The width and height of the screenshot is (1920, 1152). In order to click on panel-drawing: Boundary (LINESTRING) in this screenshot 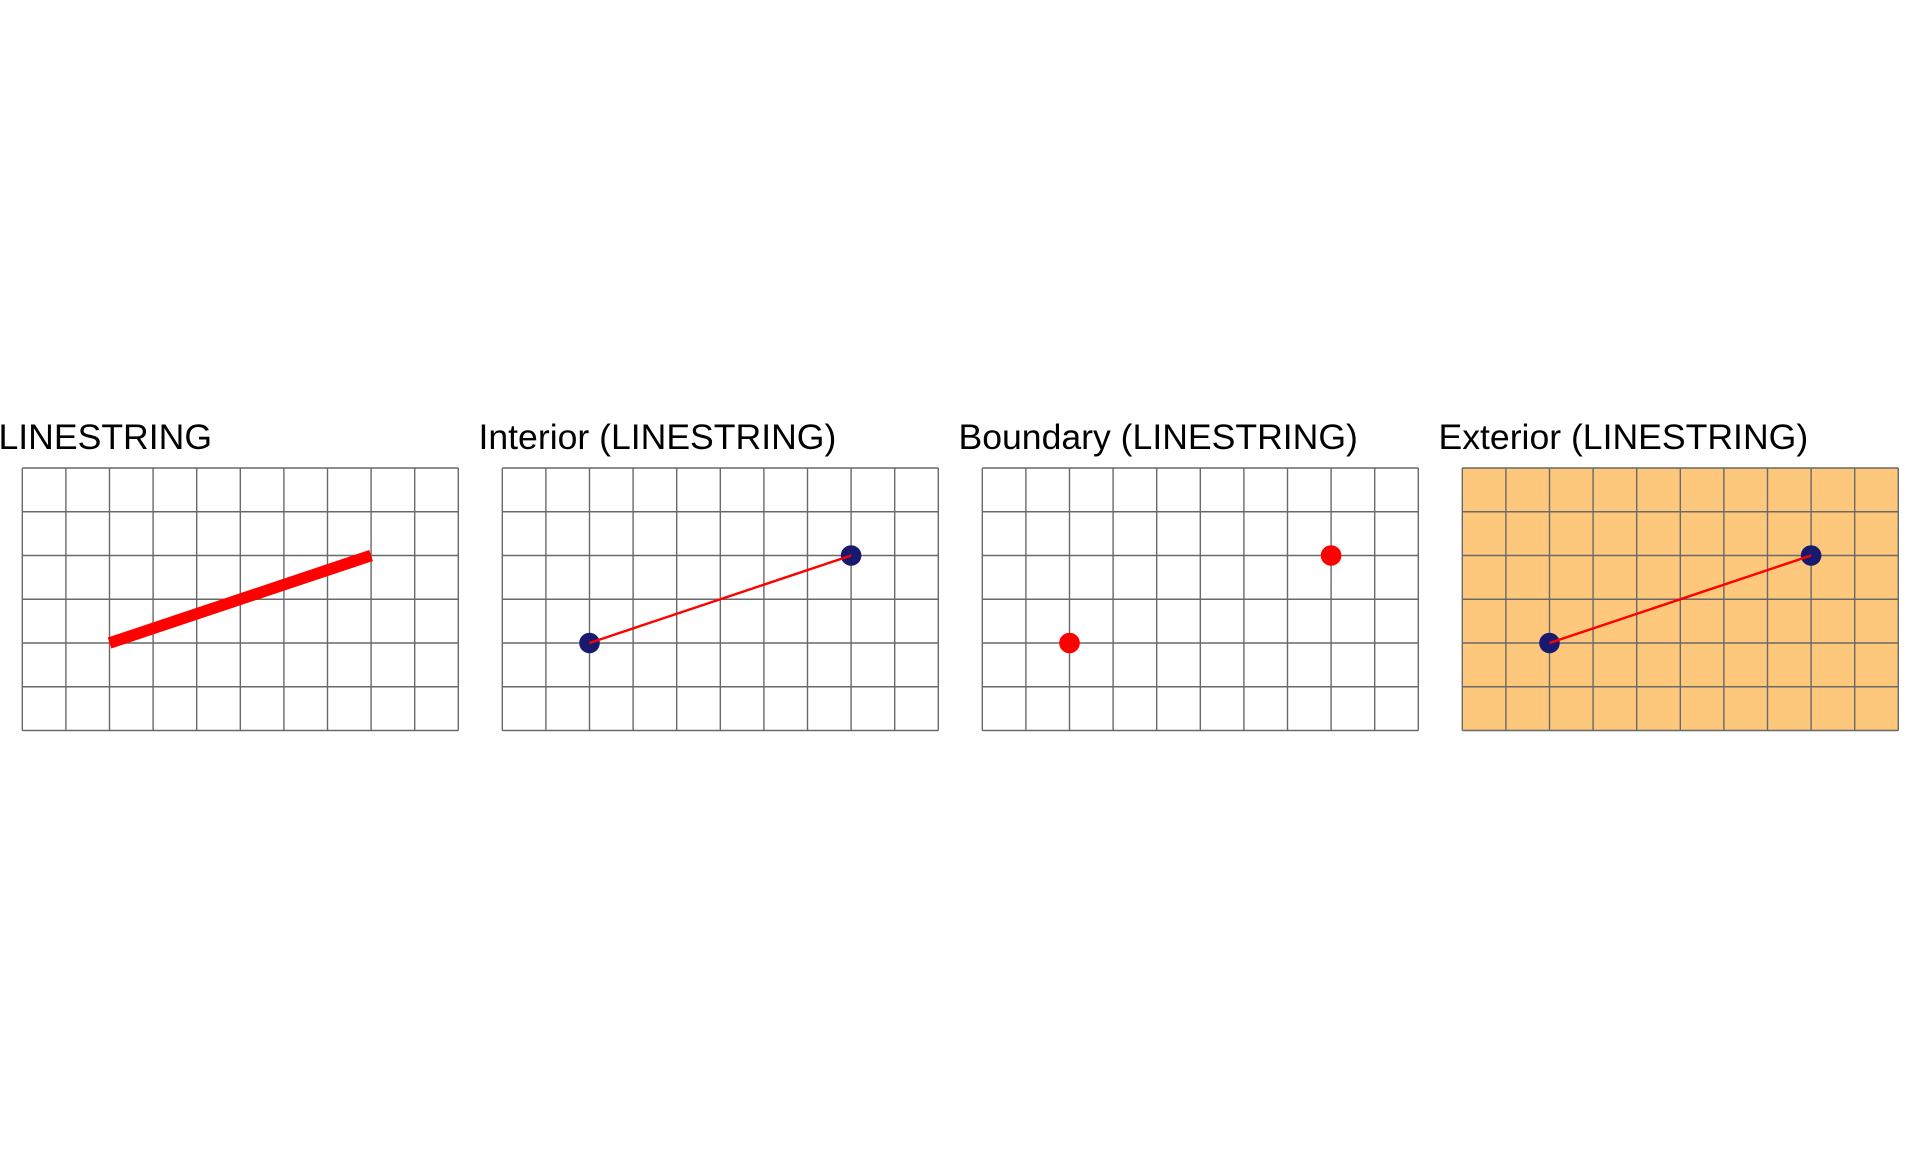, I will do `click(1189, 574)`.